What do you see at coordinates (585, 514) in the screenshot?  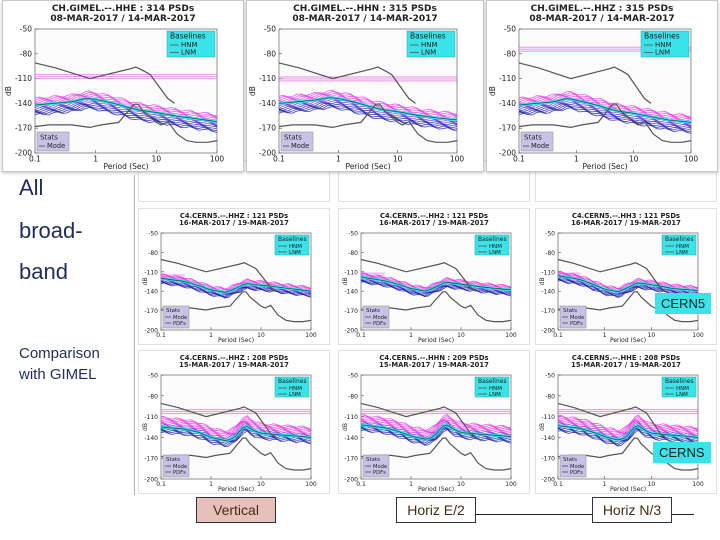 I see `component-connector-line` at bounding box center [585, 514].